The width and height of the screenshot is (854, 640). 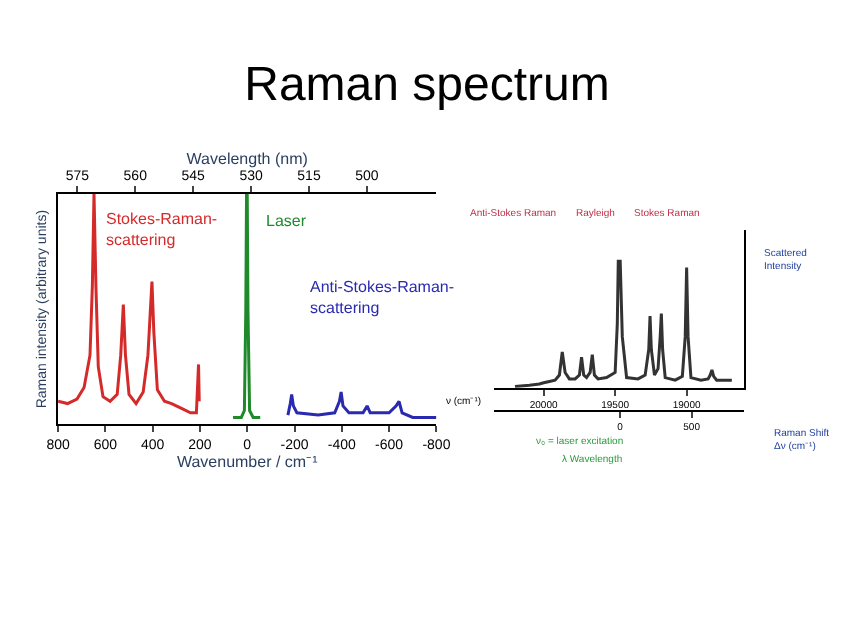 I want to click on series-label: Laser, so click(x=286, y=221).